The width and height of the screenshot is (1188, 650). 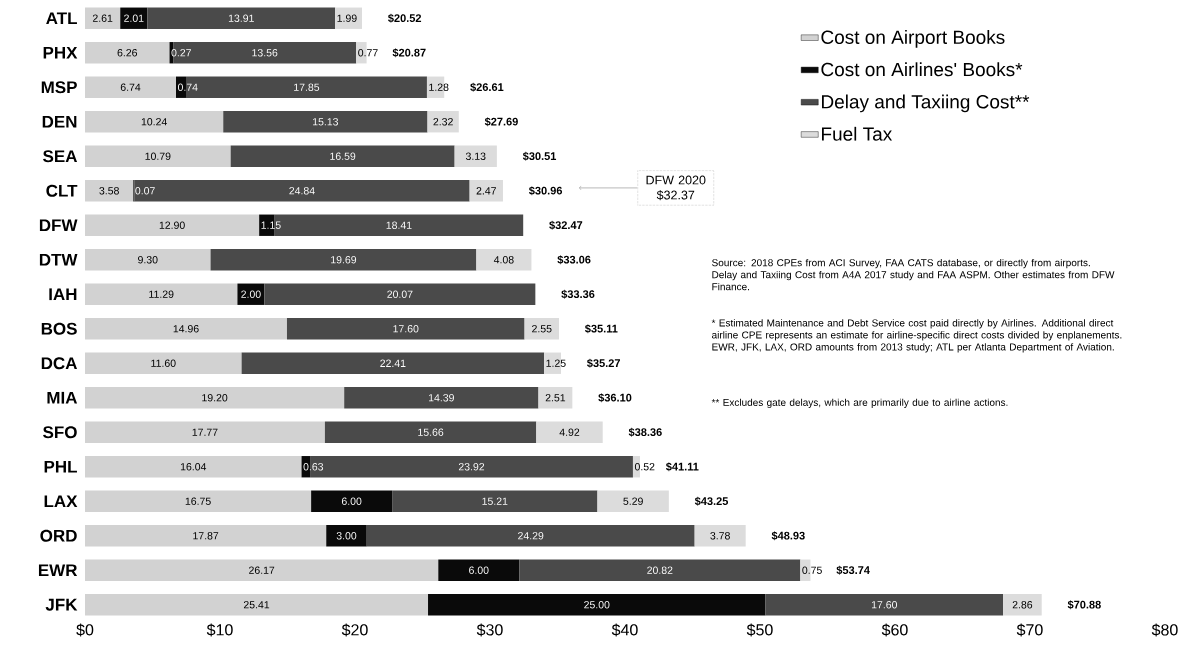 What do you see at coordinates (1084, 605) in the screenshot?
I see `total-label: $70.88` at bounding box center [1084, 605].